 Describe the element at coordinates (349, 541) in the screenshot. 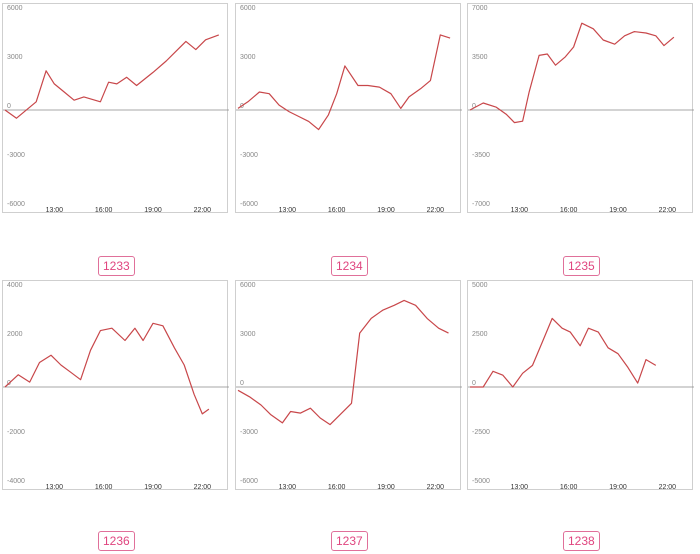

I see `chart-label-badge: 1237` at that location.